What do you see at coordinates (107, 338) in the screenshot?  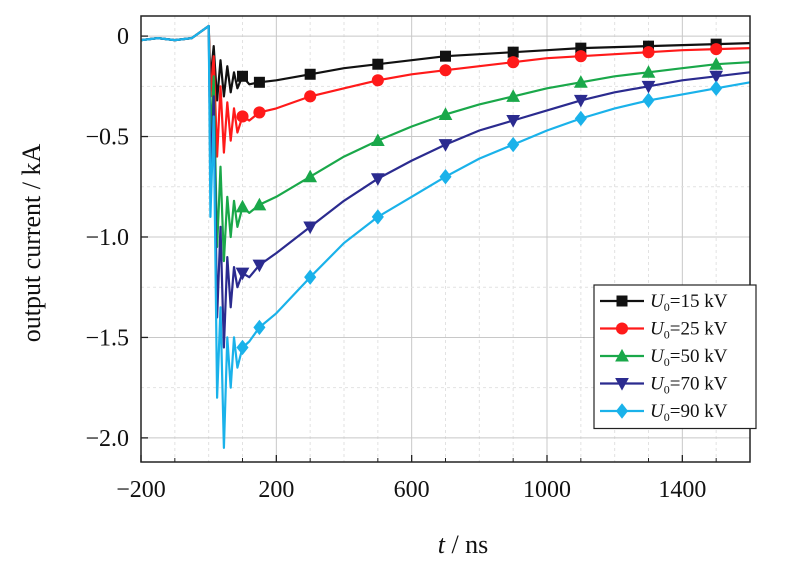 I see `y-tick-label: −1.5` at bounding box center [107, 338].